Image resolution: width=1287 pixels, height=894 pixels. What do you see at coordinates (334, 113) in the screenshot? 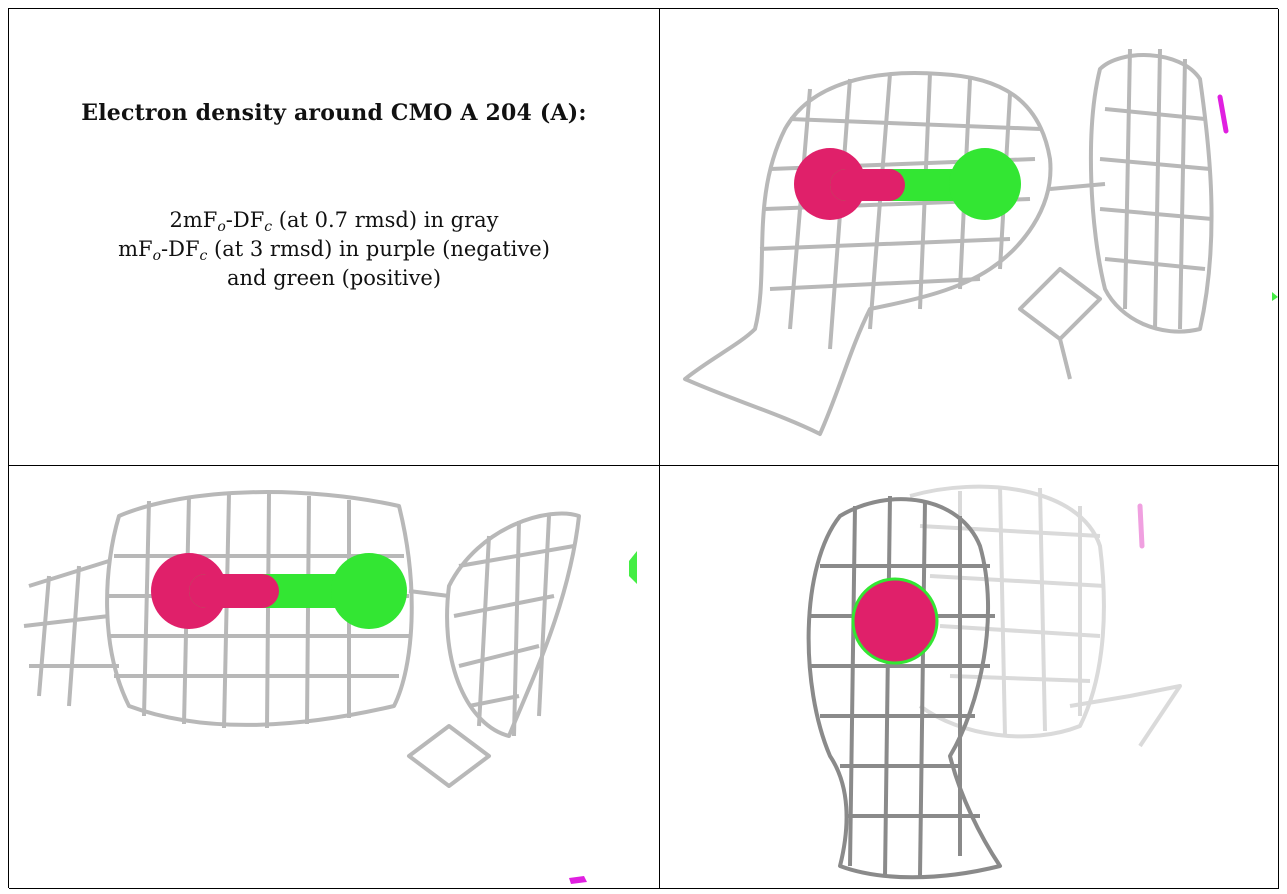
I see `caption-title: Electron density around CMO A 204 (A):` at bounding box center [334, 113].